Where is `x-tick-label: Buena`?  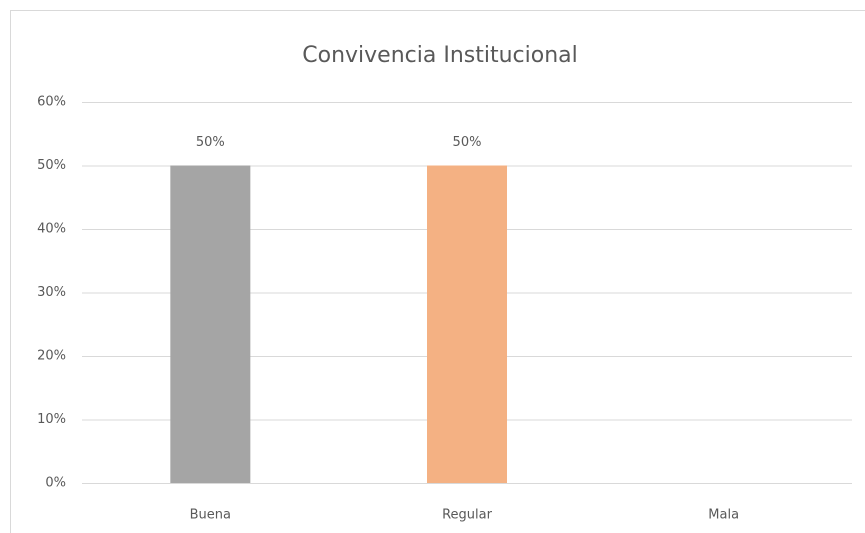 x-tick-label: Buena is located at coordinates (210, 515).